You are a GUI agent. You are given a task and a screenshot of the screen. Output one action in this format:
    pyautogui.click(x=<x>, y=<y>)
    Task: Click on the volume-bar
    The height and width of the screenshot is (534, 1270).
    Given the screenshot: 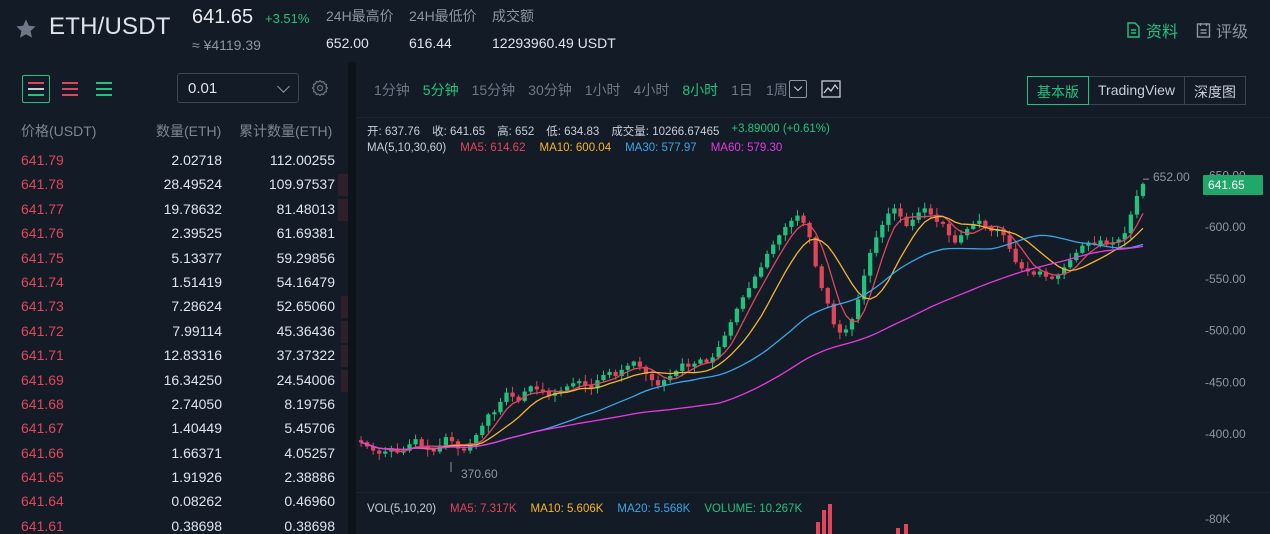 What is the action you would take?
    pyautogui.click(x=824, y=522)
    